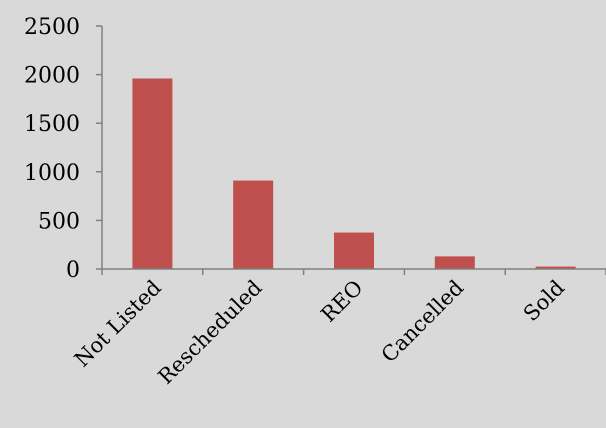 This screenshot has width=606, height=428. Describe the element at coordinates (544, 301) in the screenshot. I see `x-category-label: Sold` at that location.